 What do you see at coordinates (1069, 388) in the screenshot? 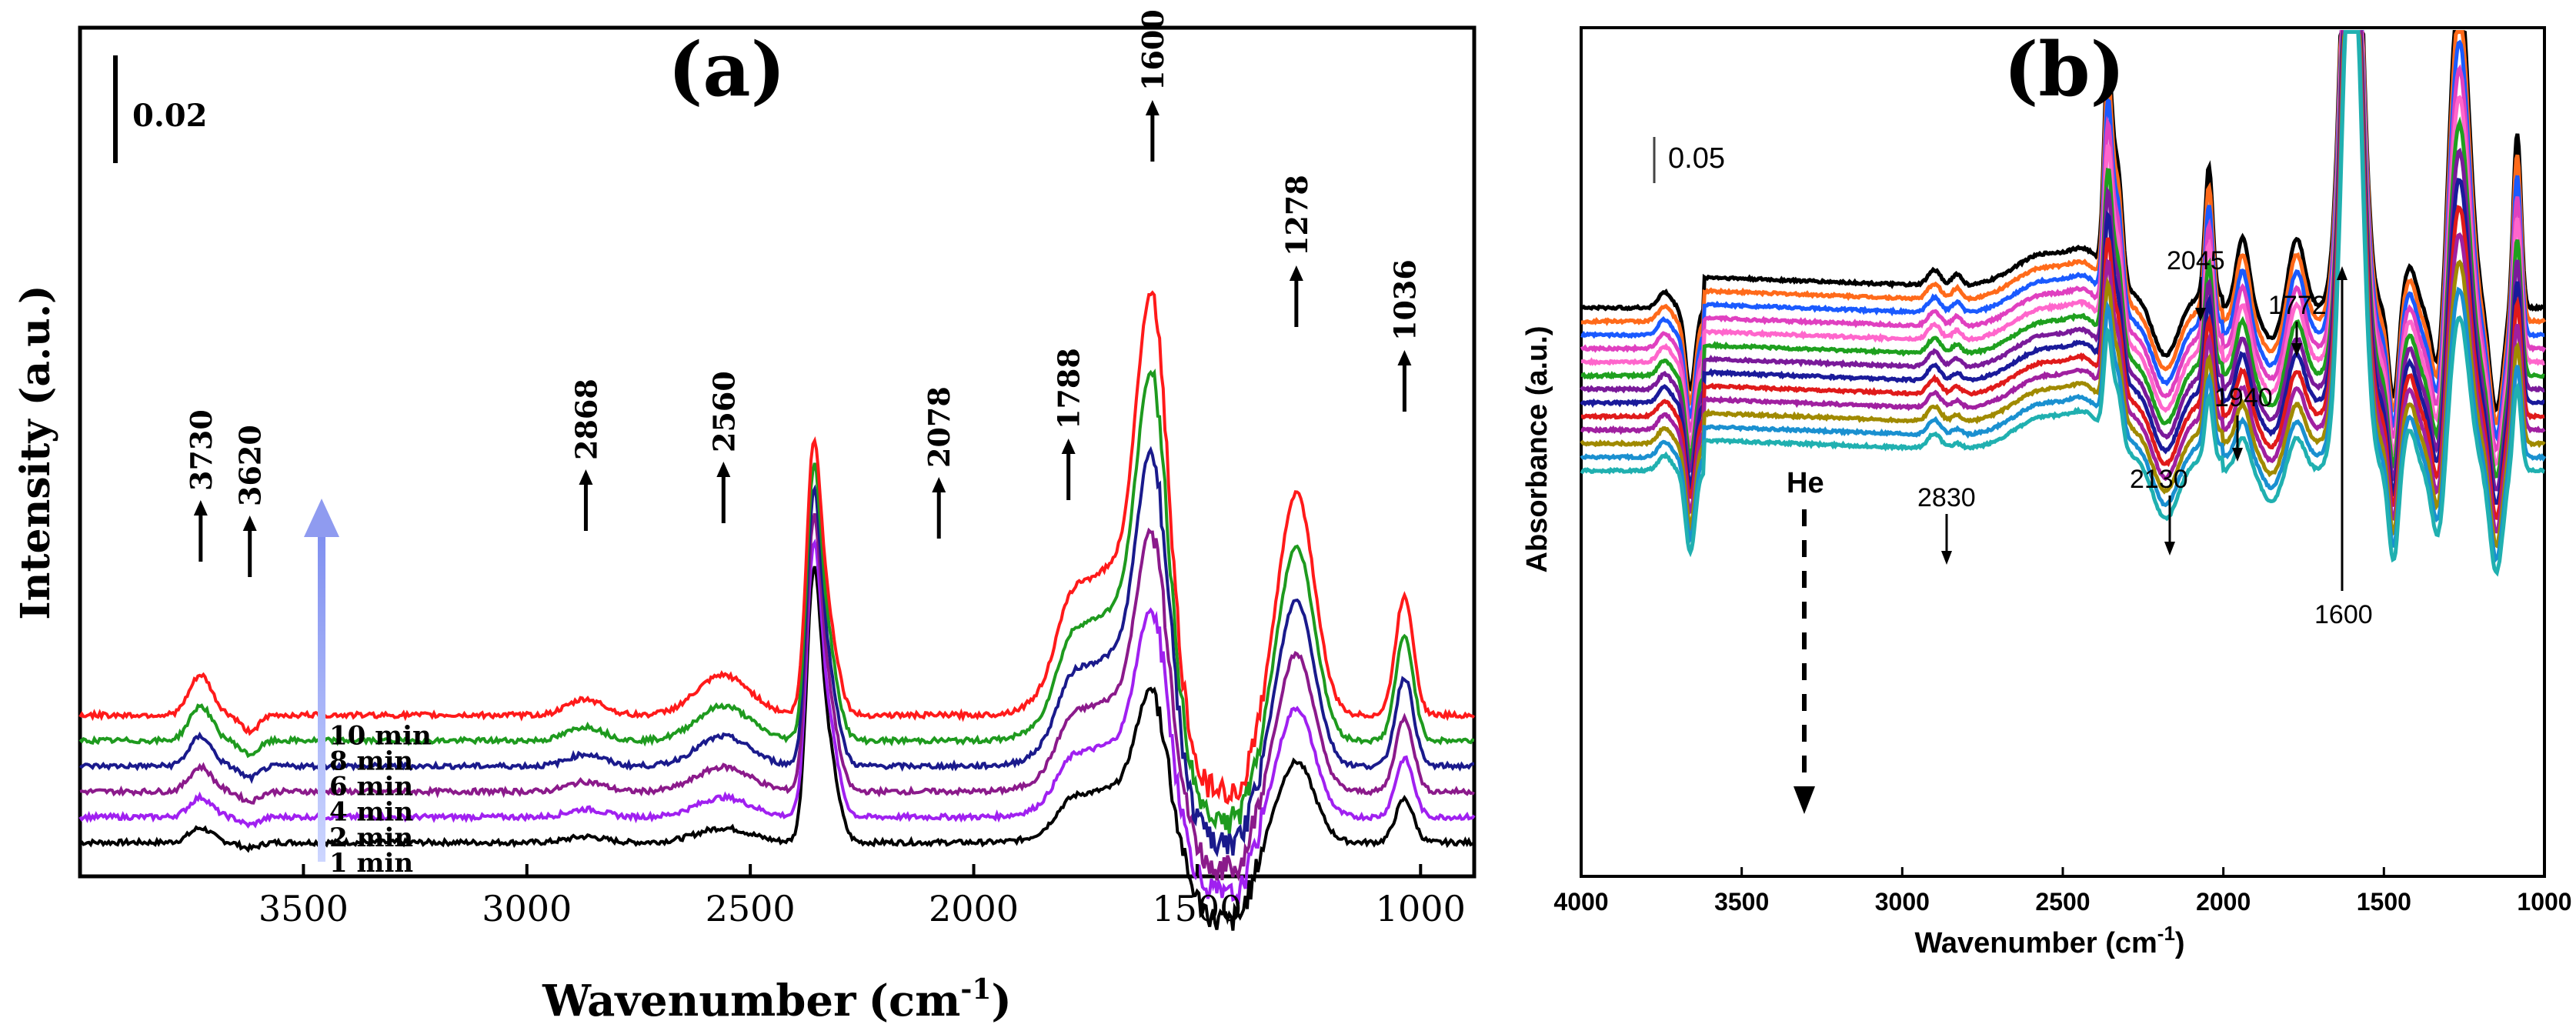
I see `panel-a-peak-label: 1788` at bounding box center [1069, 388].